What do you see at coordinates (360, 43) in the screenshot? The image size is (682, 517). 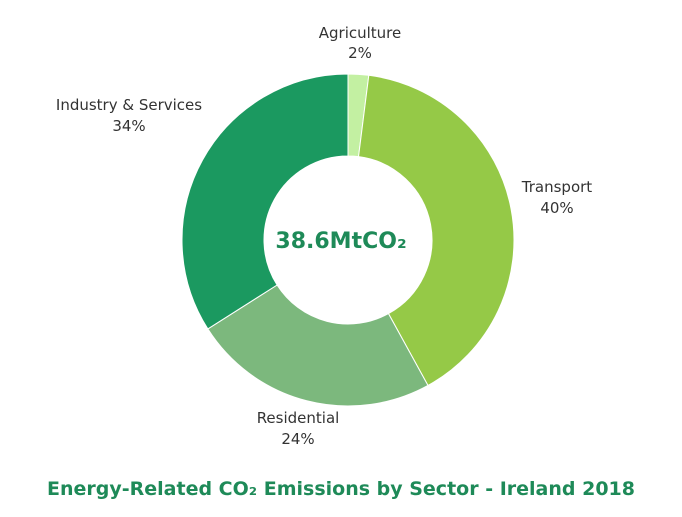 I see `slice-label-agriculture: Agriculture 2%` at bounding box center [360, 43].